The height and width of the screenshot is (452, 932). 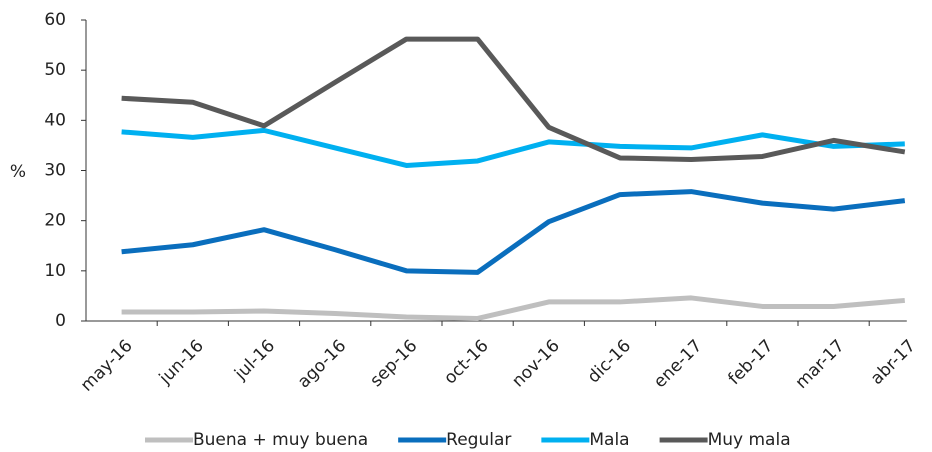 What do you see at coordinates (609, 361) in the screenshot?
I see `x-tick-label: dic-16` at bounding box center [609, 361].